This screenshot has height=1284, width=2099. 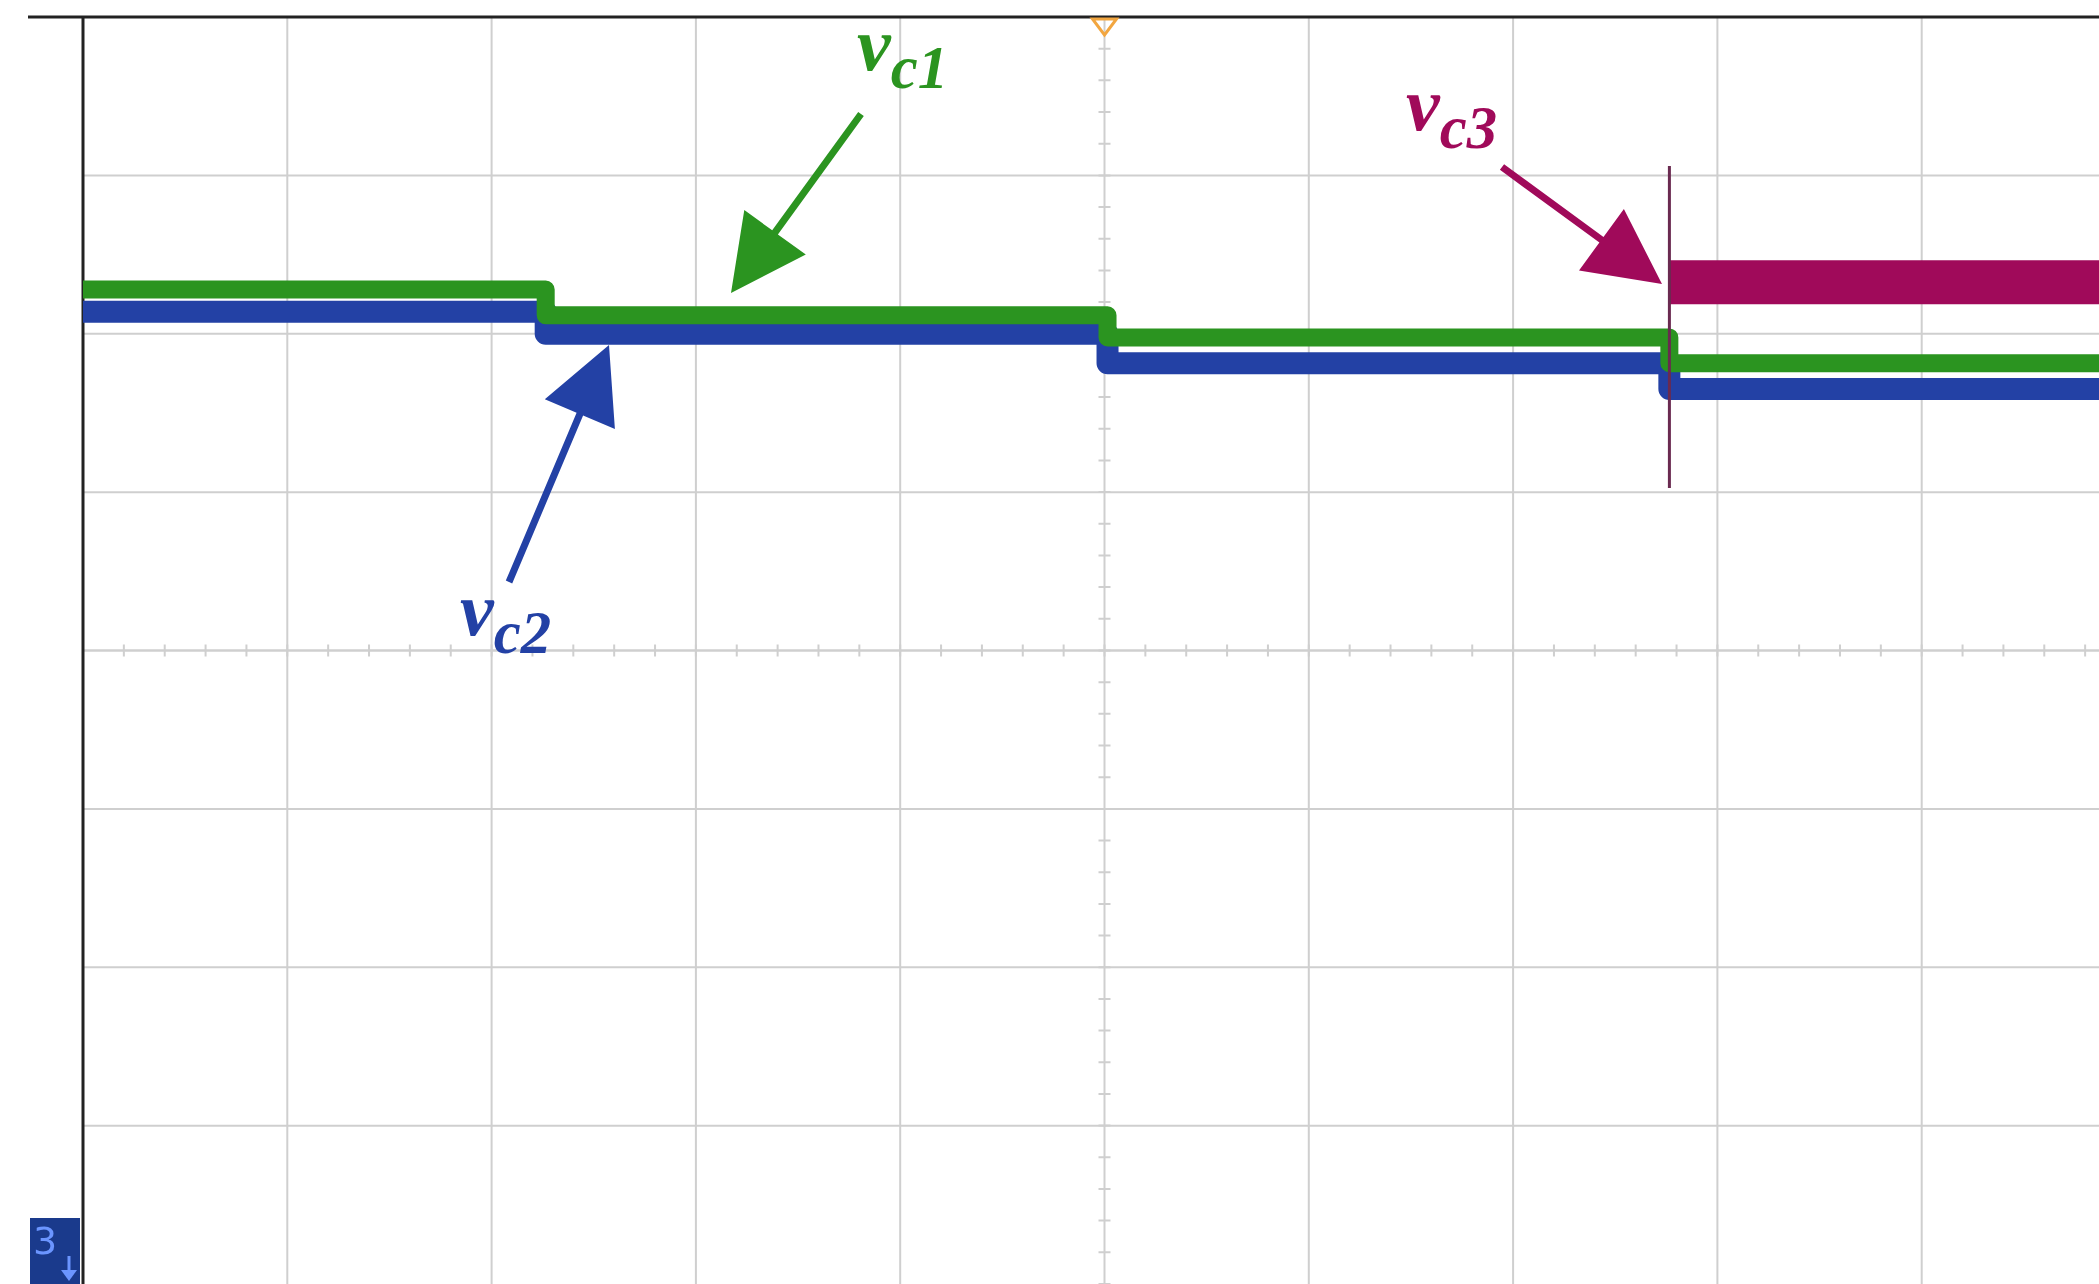 I want to click on channel-marker: 3, so click(x=55, y=1251).